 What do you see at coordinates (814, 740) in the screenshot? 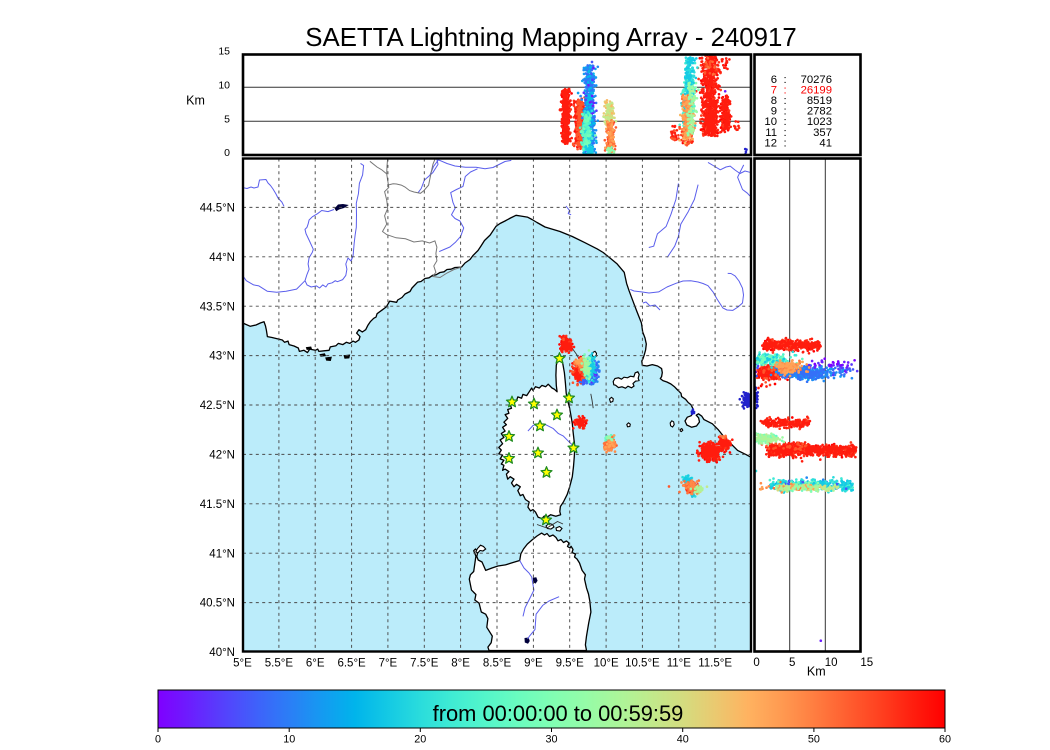
I see `svg-text: 50` at bounding box center [814, 740].